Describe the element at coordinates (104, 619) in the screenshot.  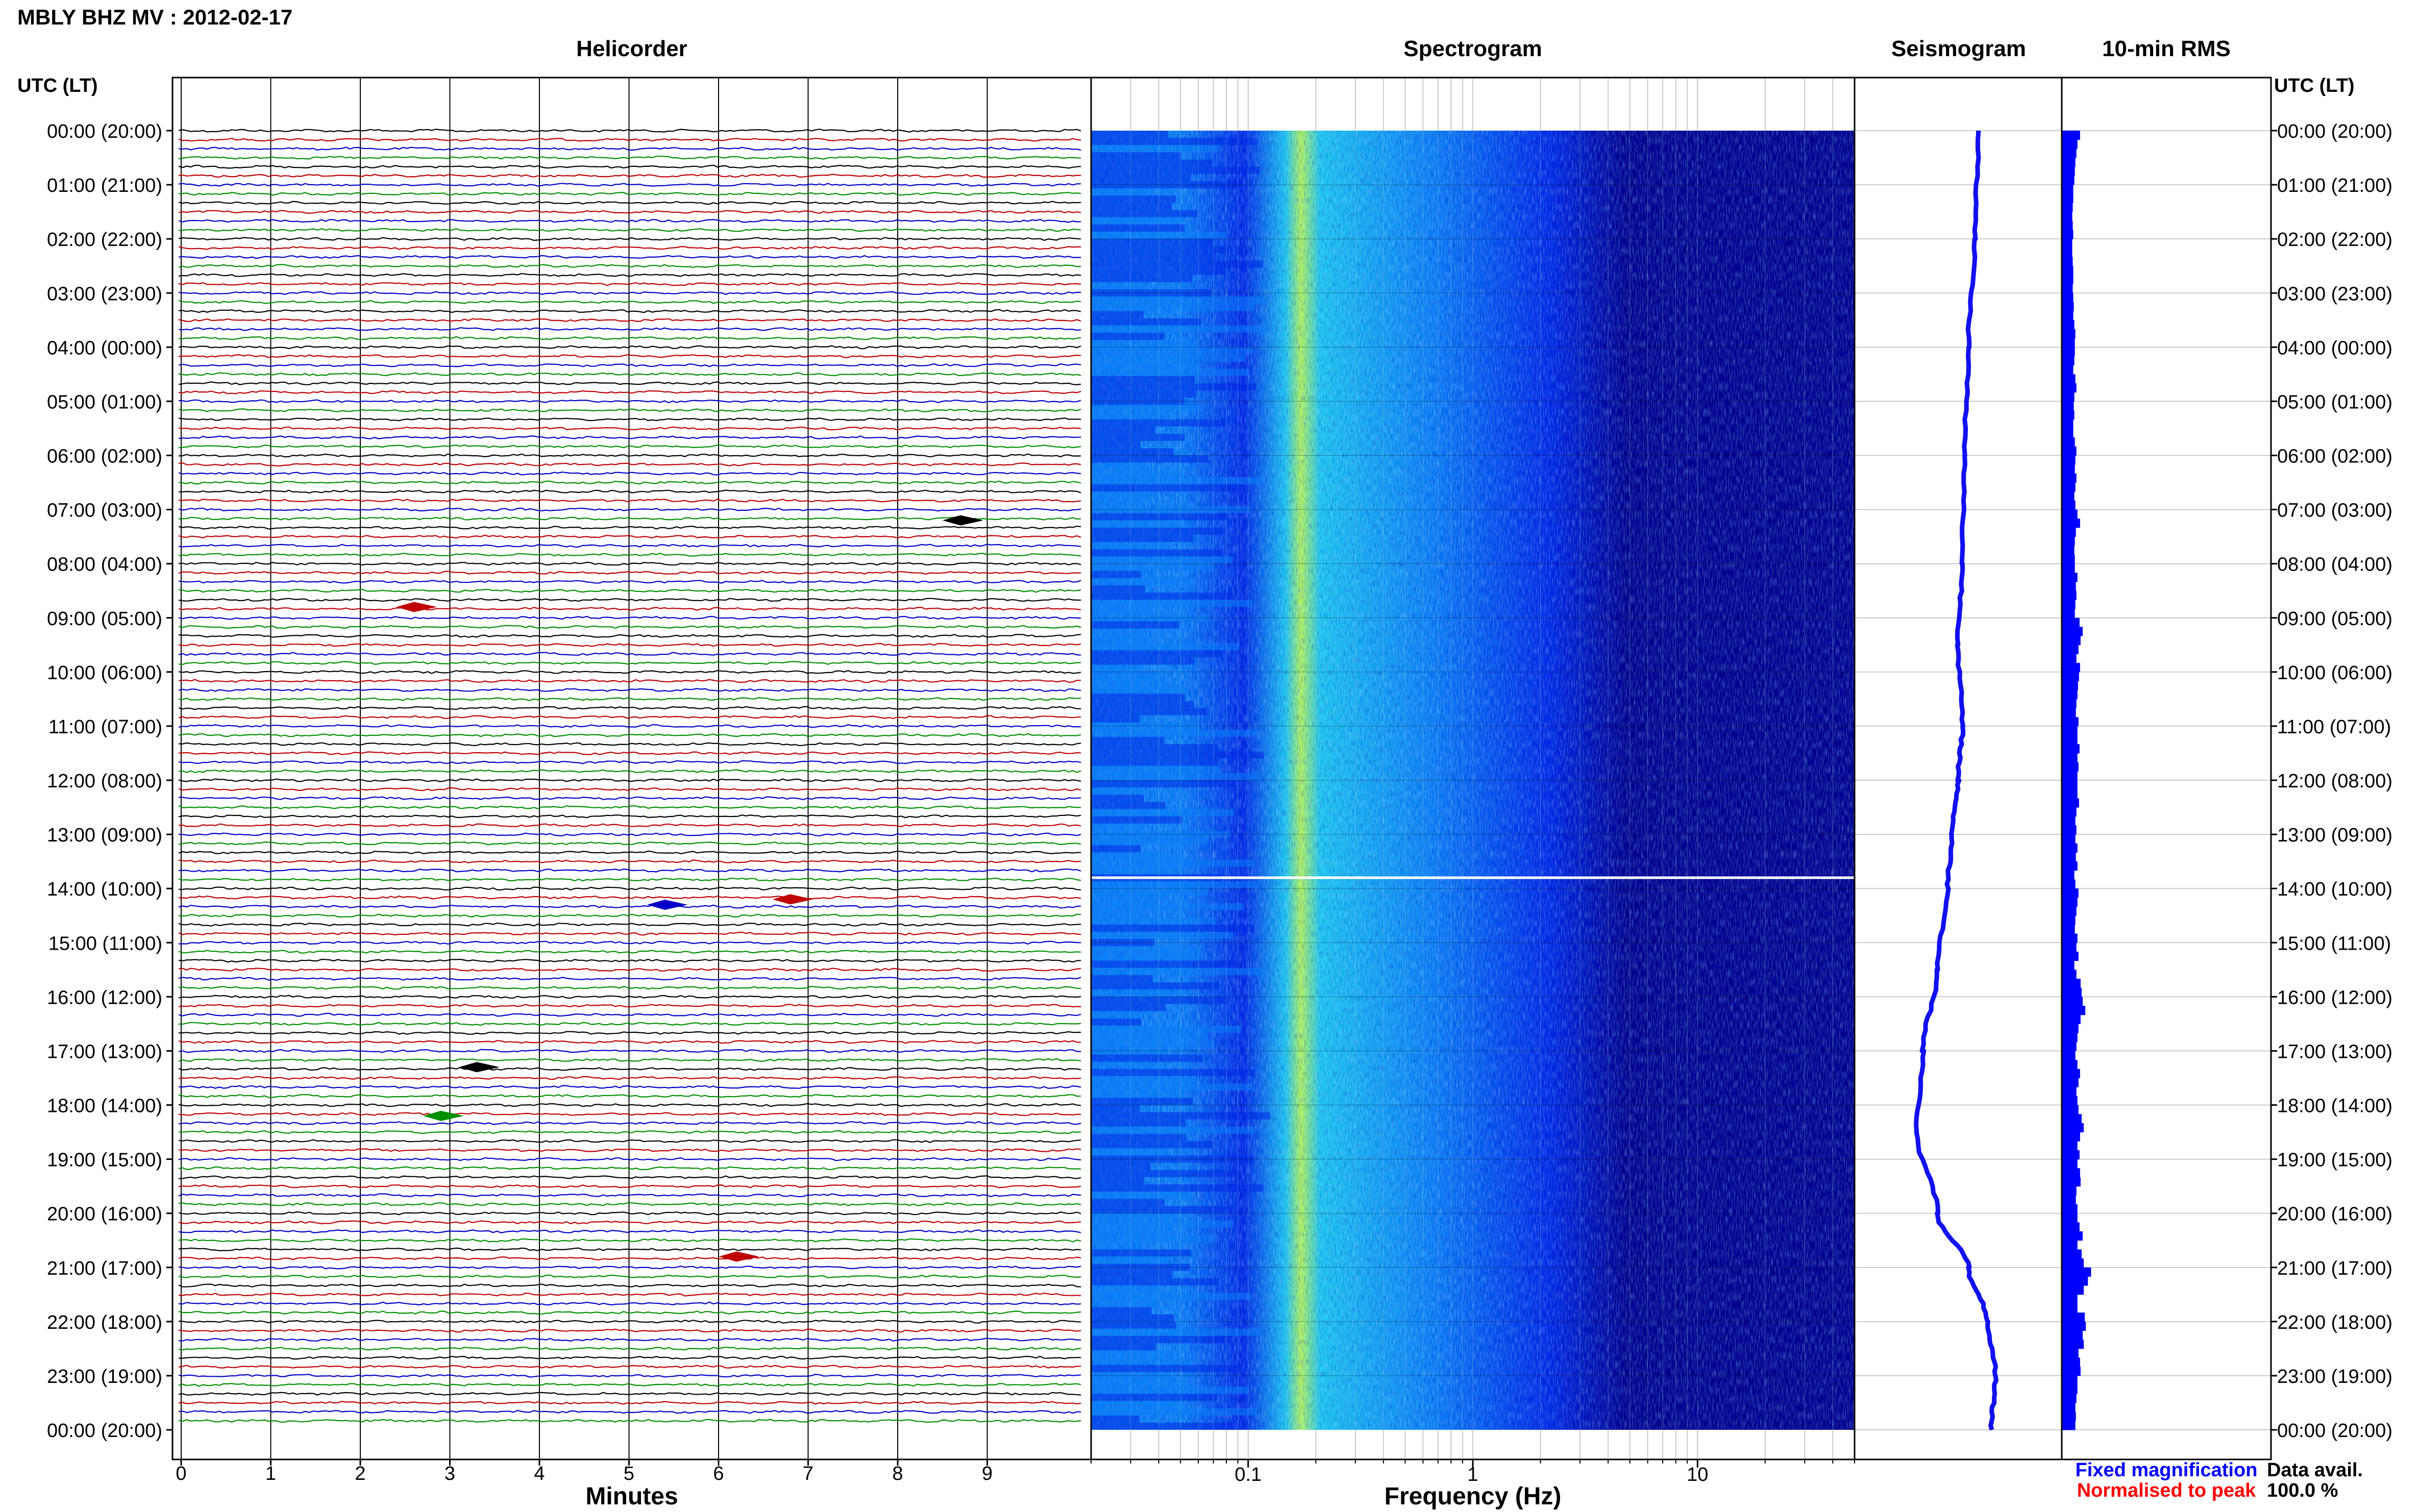
I see `time-label-left: 09:00 (05:00)` at that location.